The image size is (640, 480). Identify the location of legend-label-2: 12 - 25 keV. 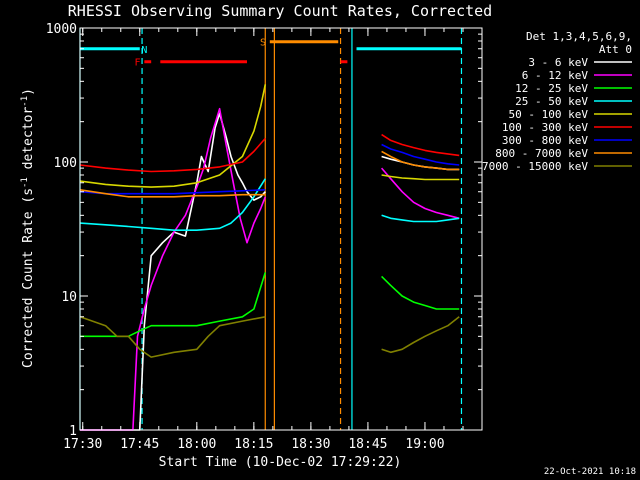
(551, 88).